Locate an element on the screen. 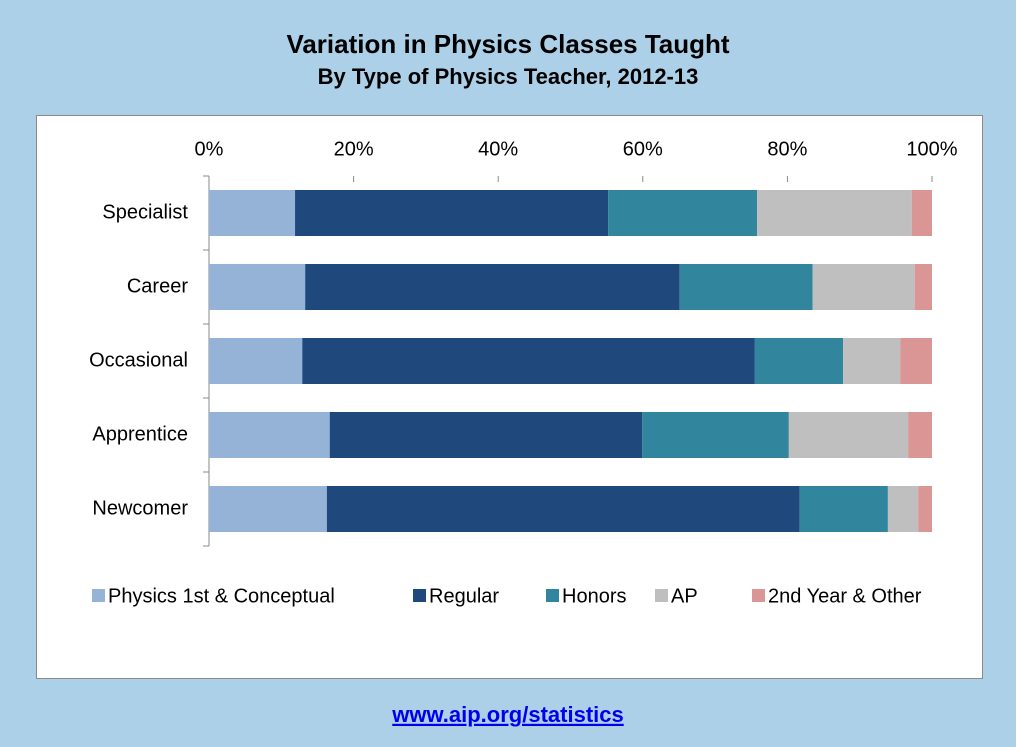 The image size is (1016, 747). x-tick-label: 80% is located at coordinates (787, 149).